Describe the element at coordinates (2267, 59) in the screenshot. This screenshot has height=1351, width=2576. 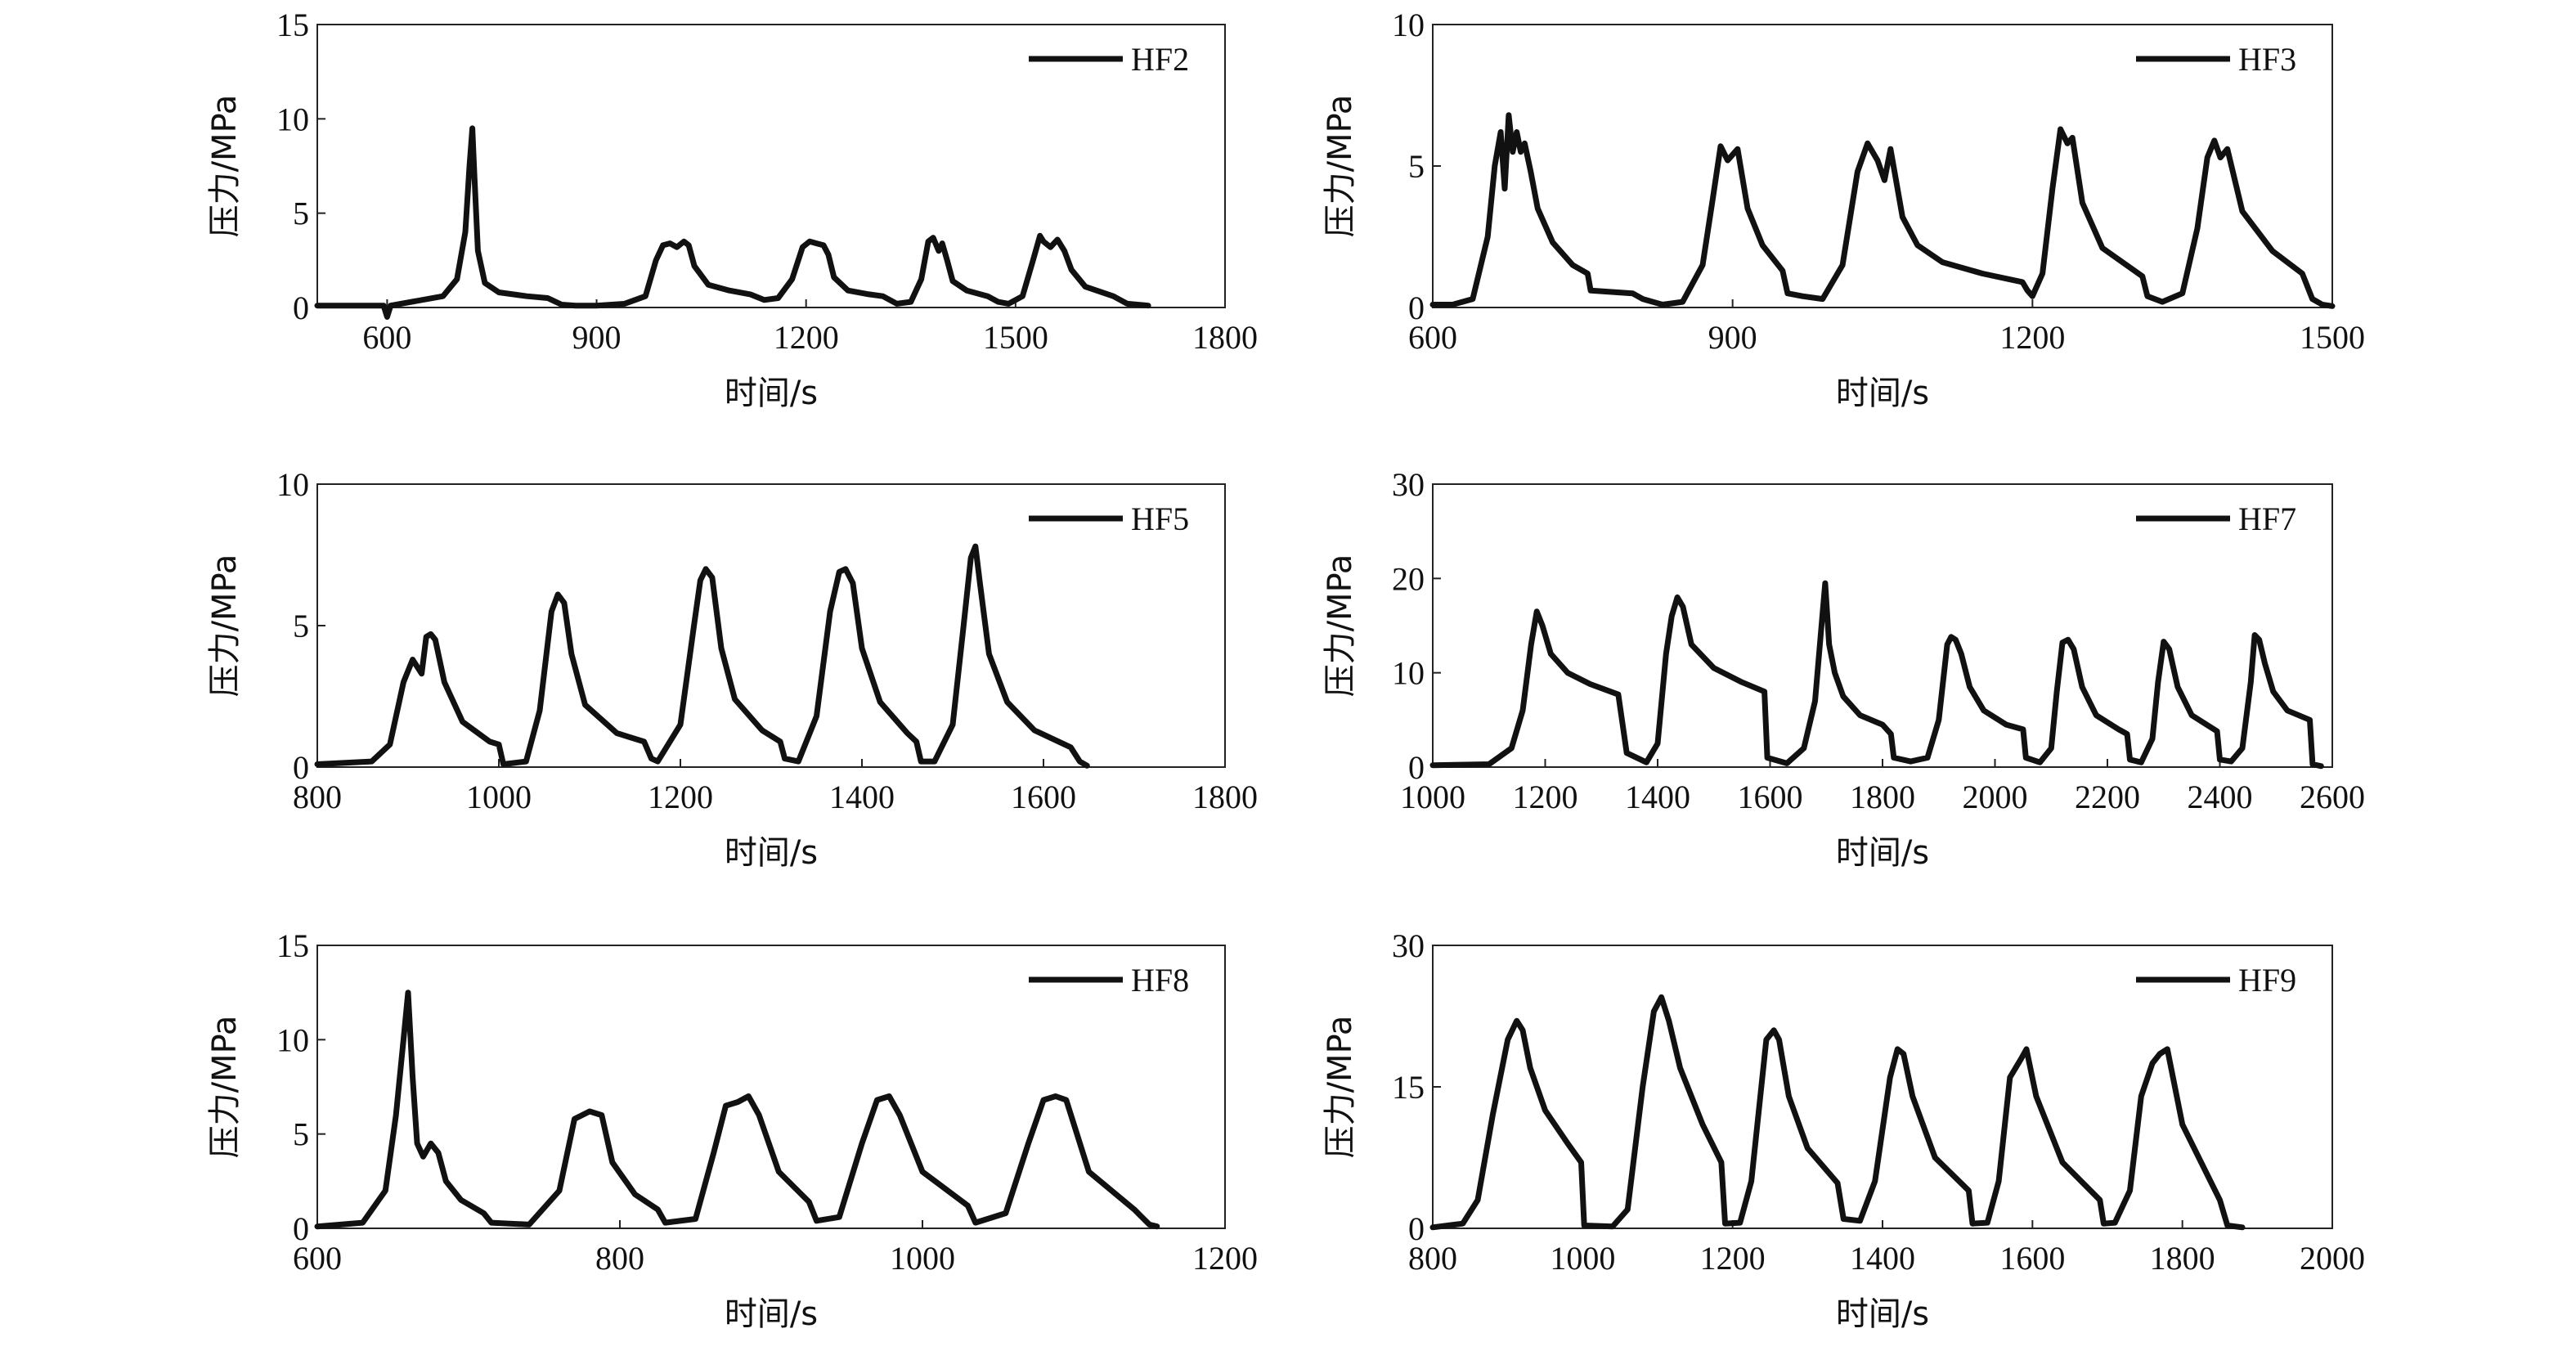
I see `legend-label: HF3` at that location.